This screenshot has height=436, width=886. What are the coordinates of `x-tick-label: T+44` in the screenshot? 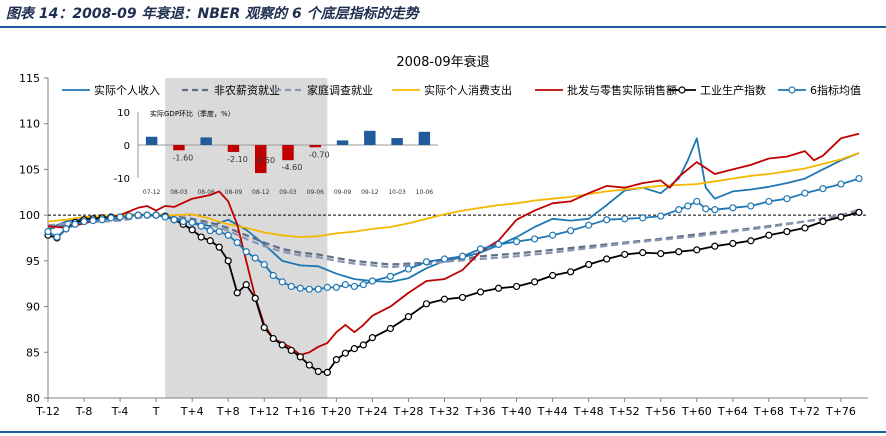 It's located at (552, 411).